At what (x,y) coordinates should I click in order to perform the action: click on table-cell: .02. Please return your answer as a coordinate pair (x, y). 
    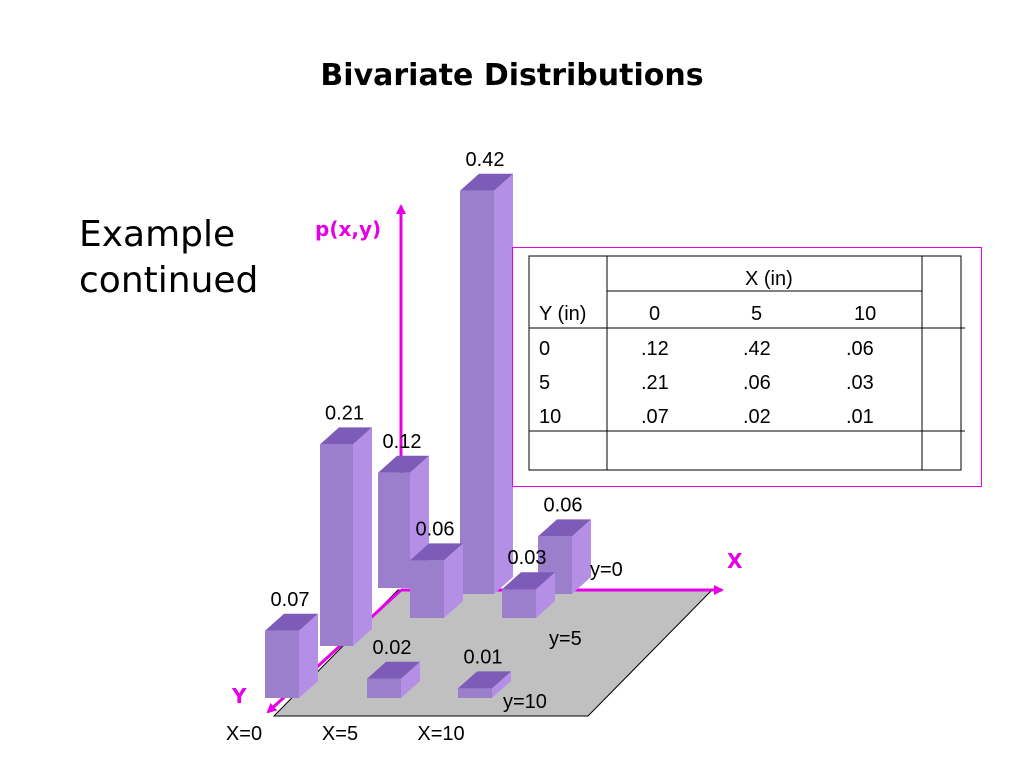
    Looking at the image, I should click on (757, 417).